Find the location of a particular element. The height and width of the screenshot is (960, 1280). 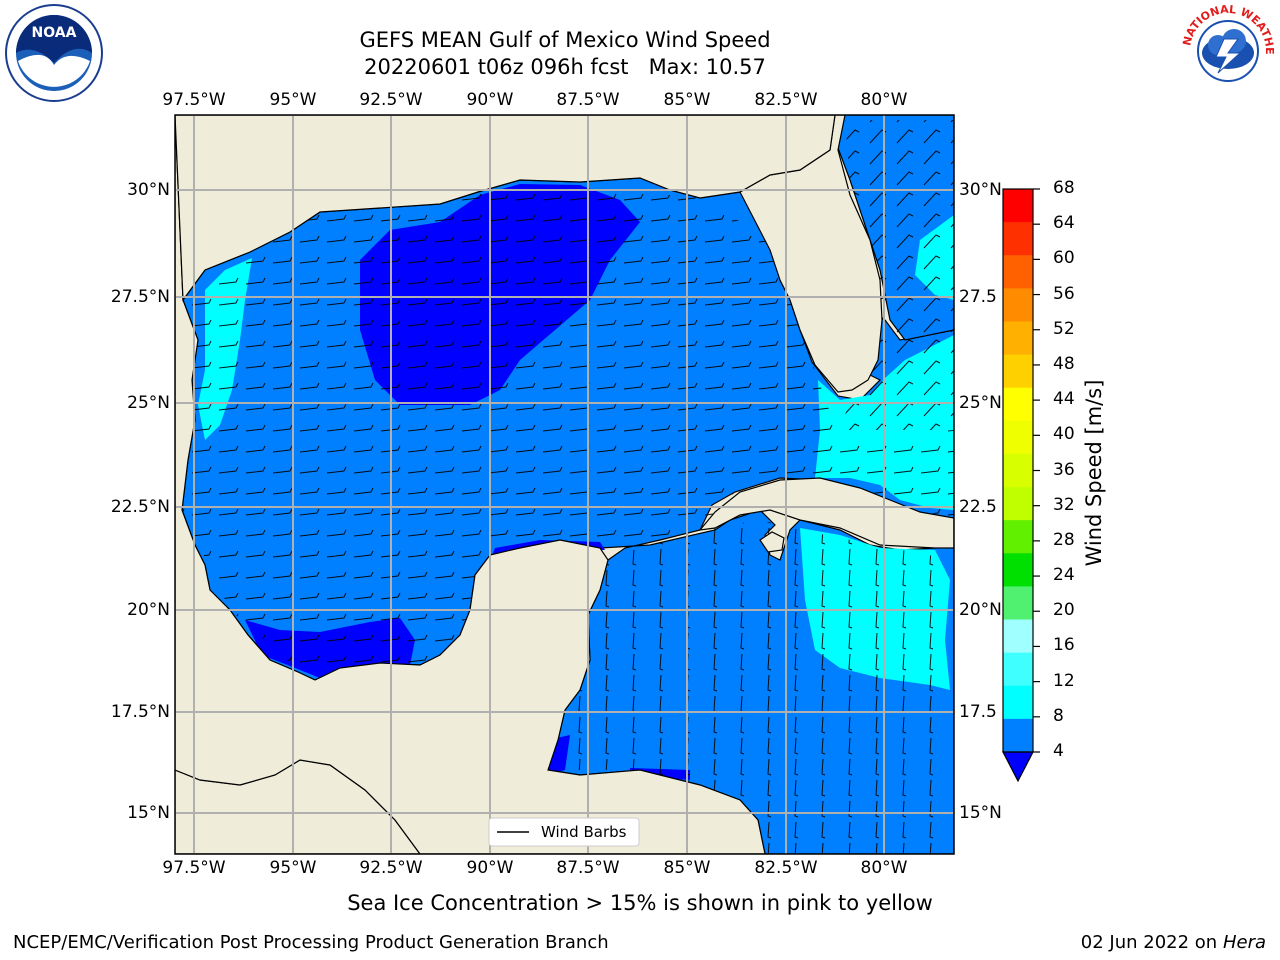

lon-label-bottom: 85°W is located at coordinates (687, 868).